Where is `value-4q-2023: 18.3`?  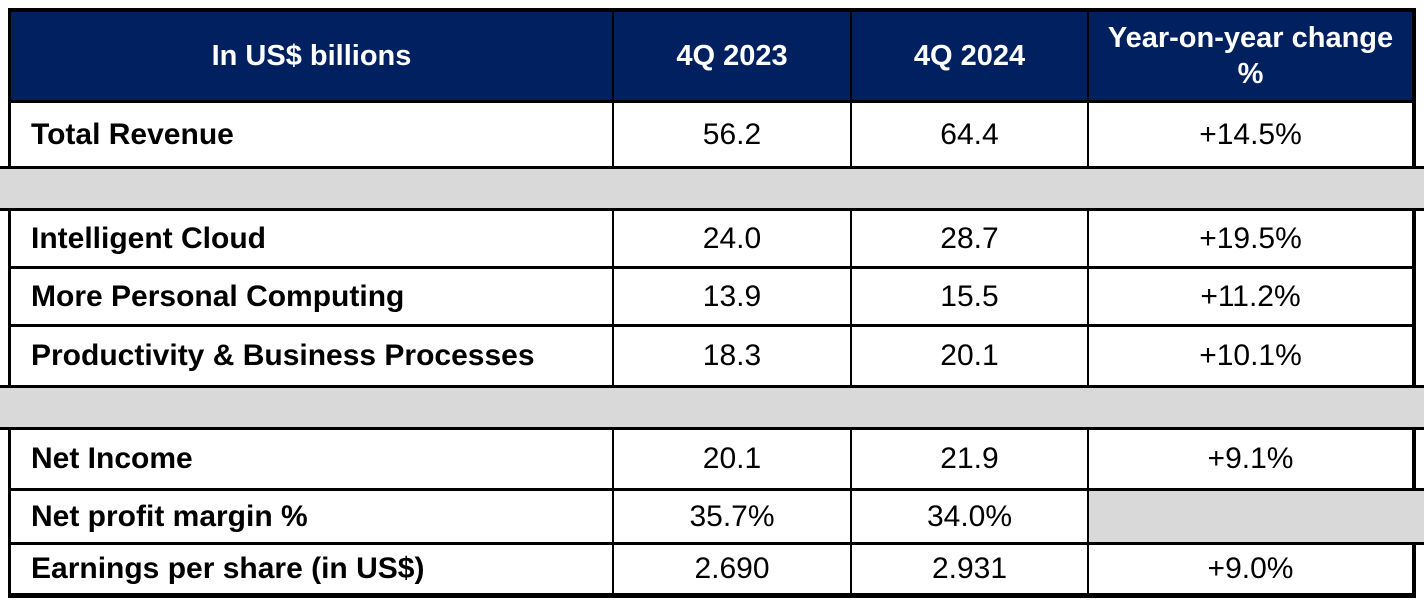 value-4q-2023: 18.3 is located at coordinates (731, 356).